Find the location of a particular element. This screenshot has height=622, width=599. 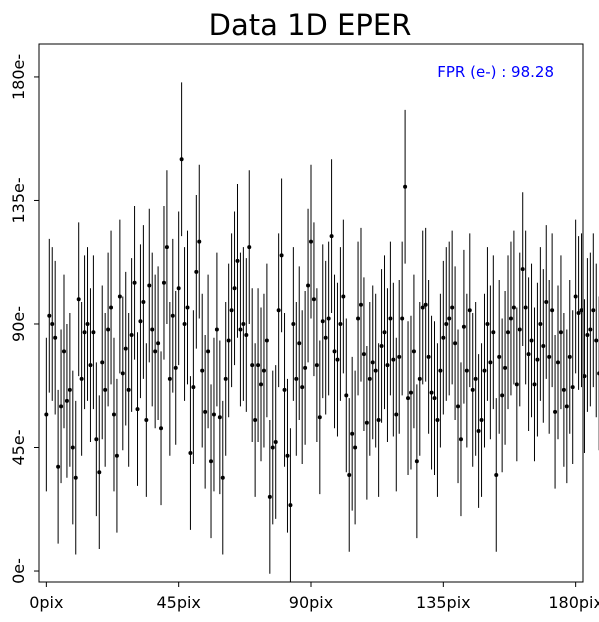

x-tick-label: 180pix is located at coordinates (573, 602).